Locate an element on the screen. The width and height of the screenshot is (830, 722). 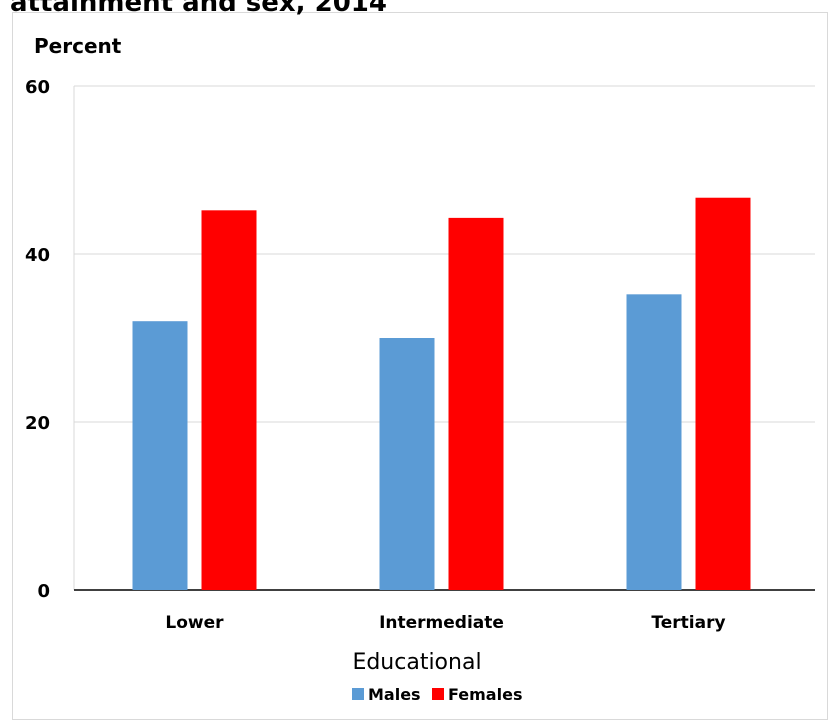
bar-females-tertiary is located at coordinates (723, 393).